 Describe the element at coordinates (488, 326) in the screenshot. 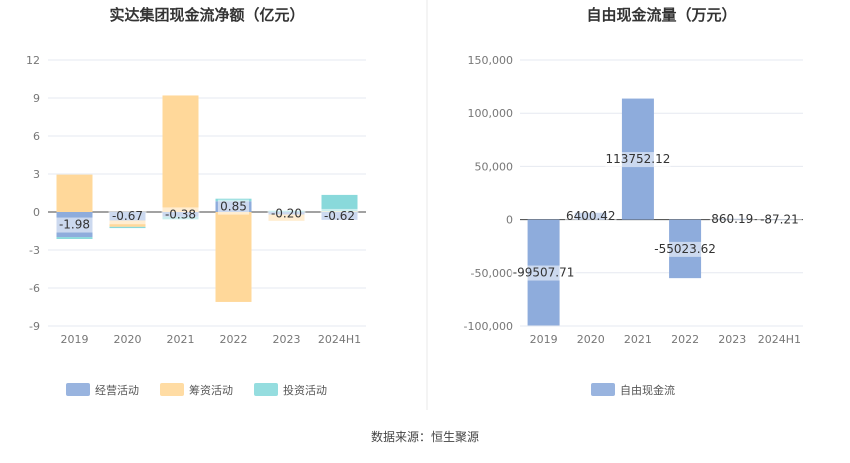

I see `y-tick-label: -100,000` at that location.